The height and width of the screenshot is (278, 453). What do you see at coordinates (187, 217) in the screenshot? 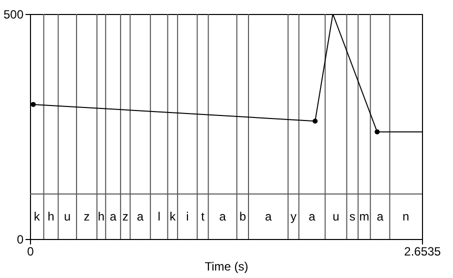
I see `annotation: i` at bounding box center [187, 217].